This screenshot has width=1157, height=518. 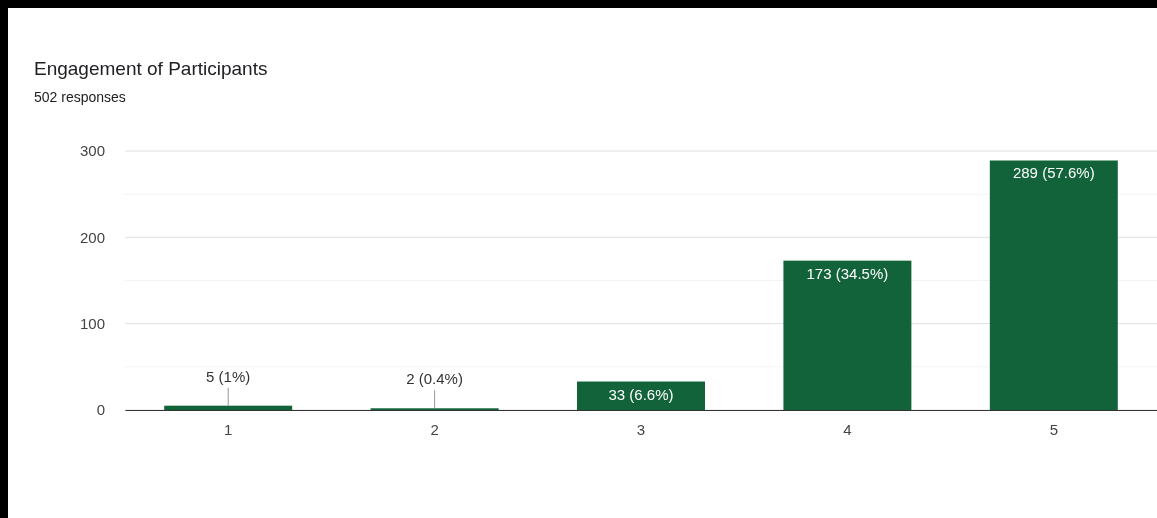 I want to click on x-tick-label: 4, so click(x=847, y=429).